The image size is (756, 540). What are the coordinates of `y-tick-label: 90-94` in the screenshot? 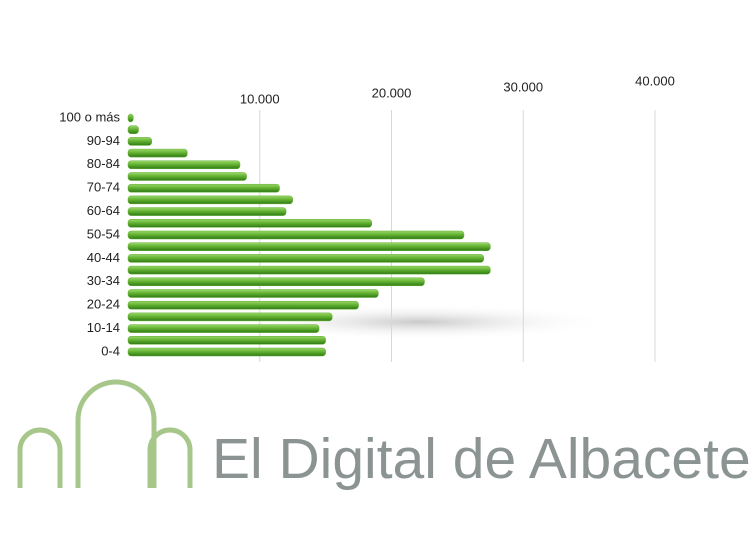 It's located at (103, 140).